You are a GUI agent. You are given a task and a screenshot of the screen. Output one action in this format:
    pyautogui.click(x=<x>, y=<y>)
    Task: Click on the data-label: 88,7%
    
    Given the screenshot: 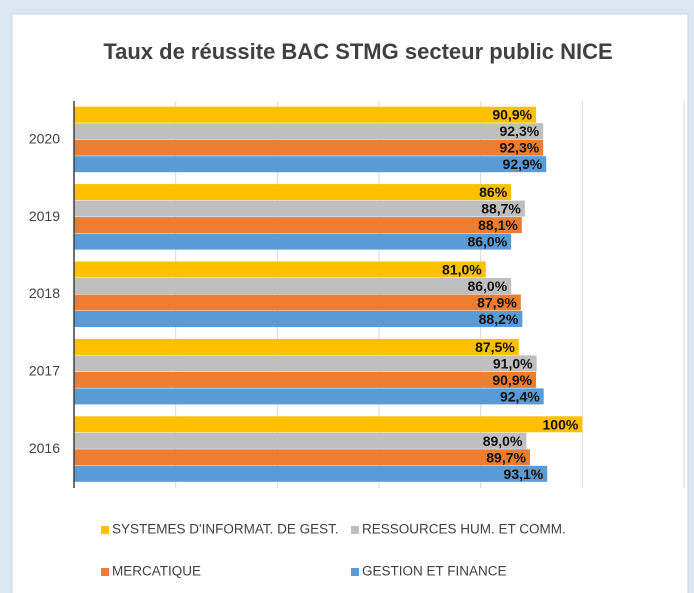 What is the action you would take?
    pyautogui.click(x=501, y=209)
    